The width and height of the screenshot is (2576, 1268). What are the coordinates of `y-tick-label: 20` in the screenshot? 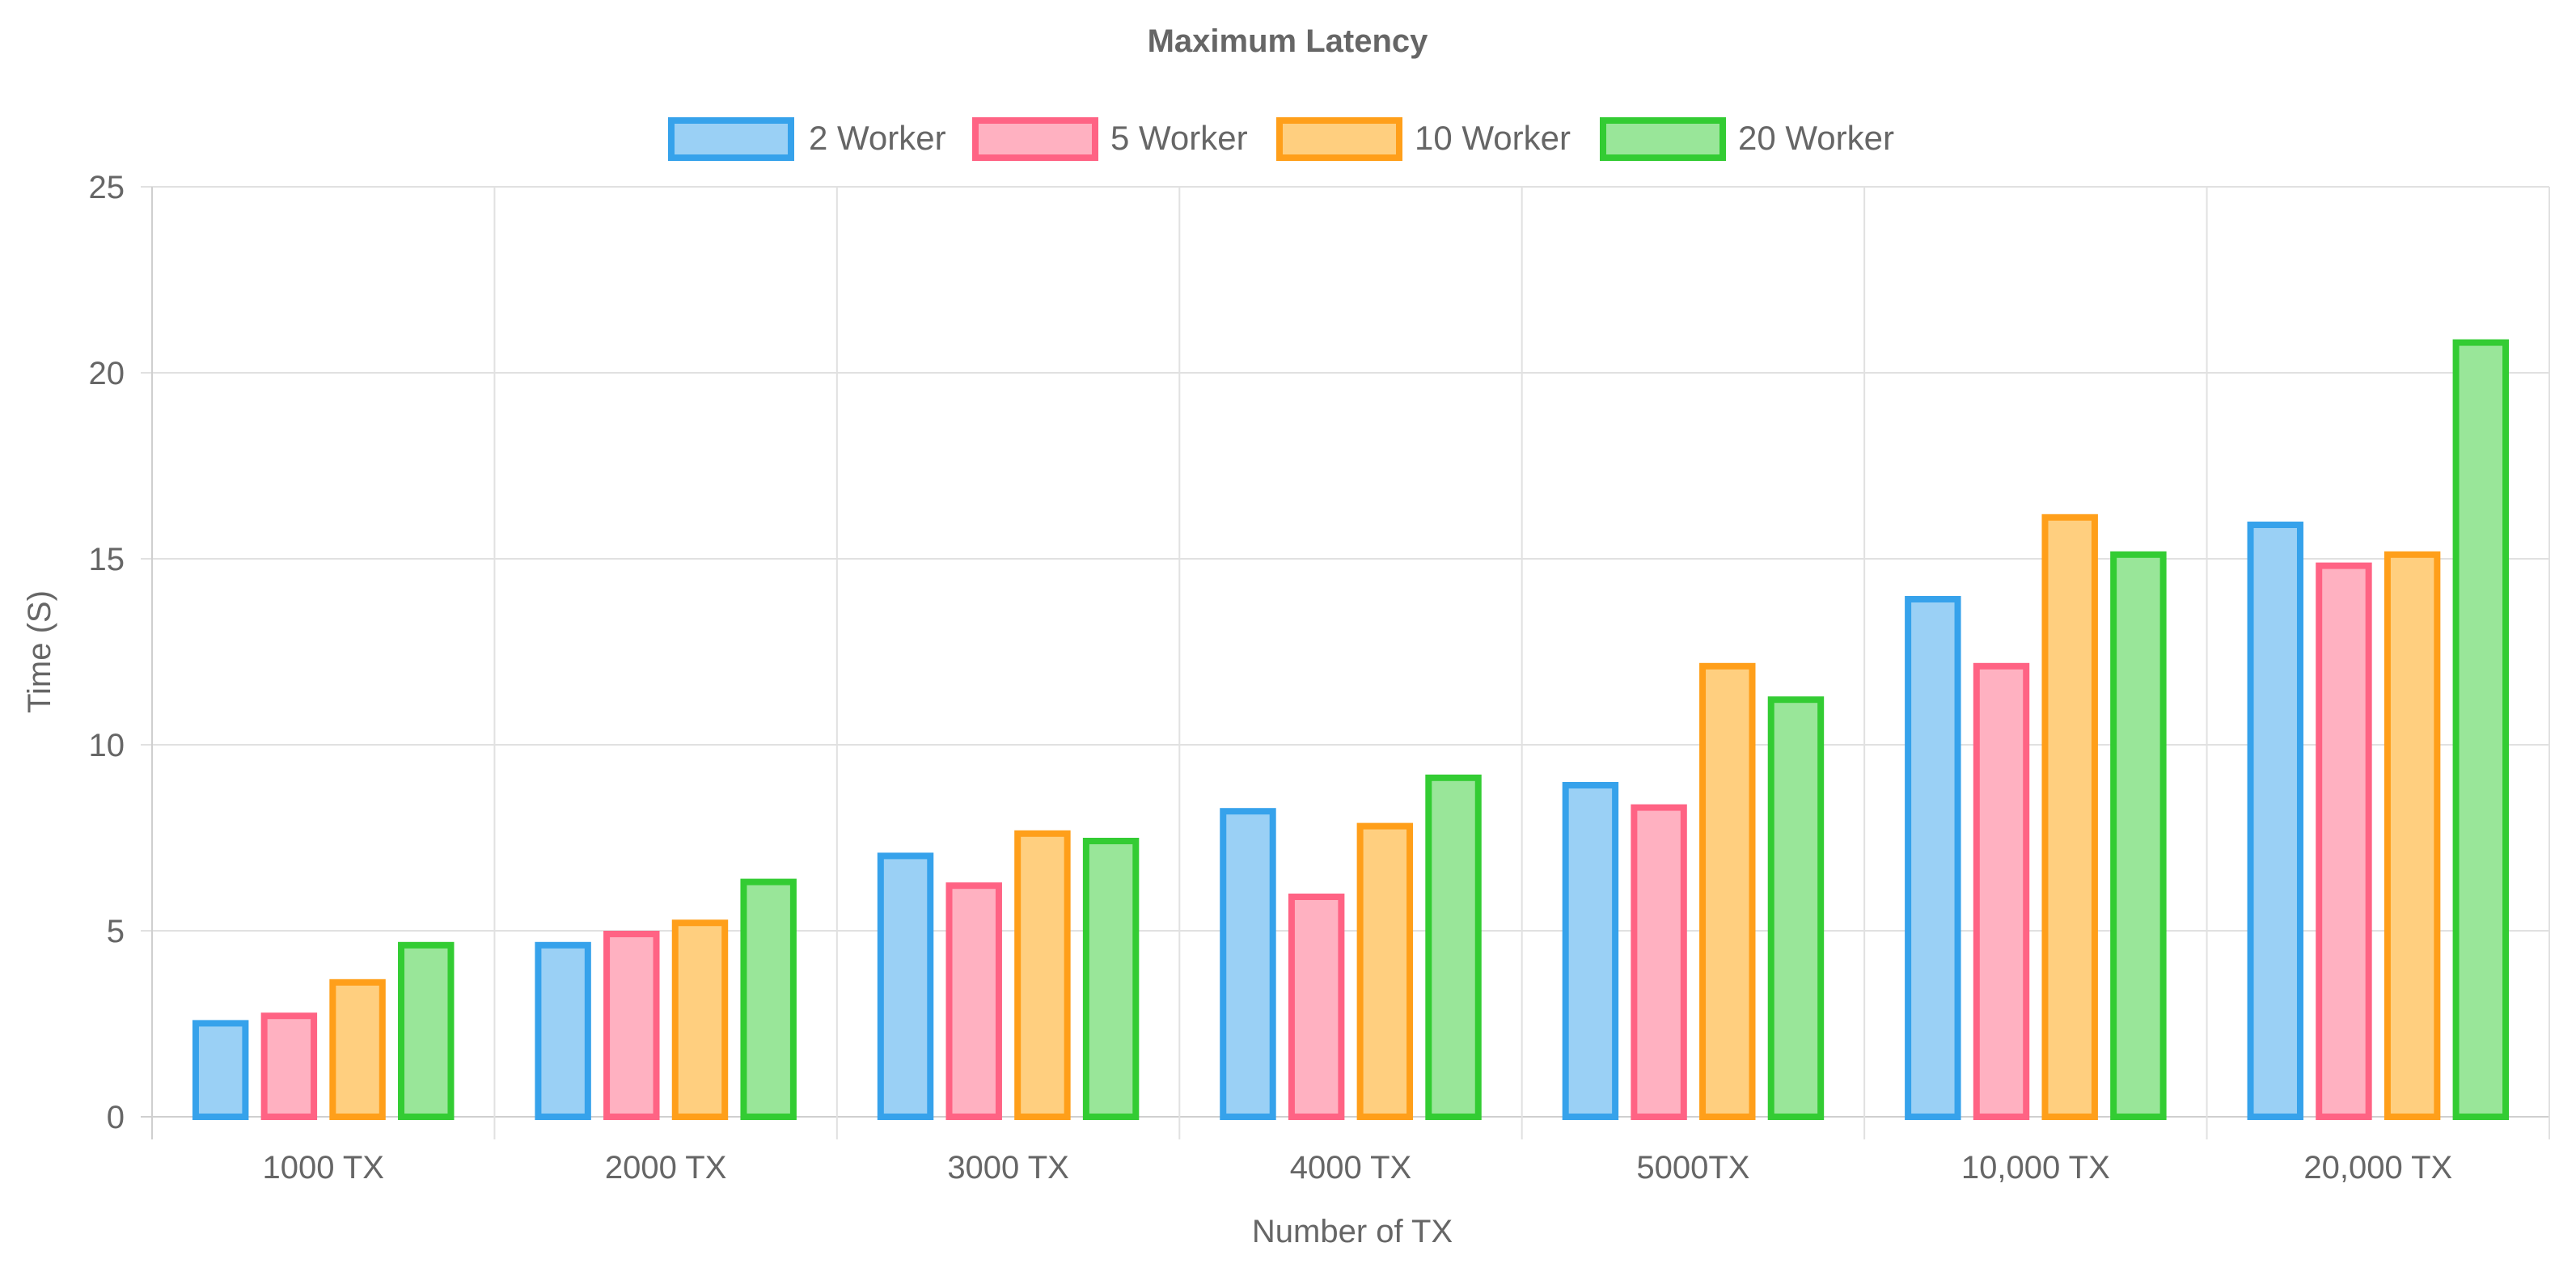 It's located at (107, 373).